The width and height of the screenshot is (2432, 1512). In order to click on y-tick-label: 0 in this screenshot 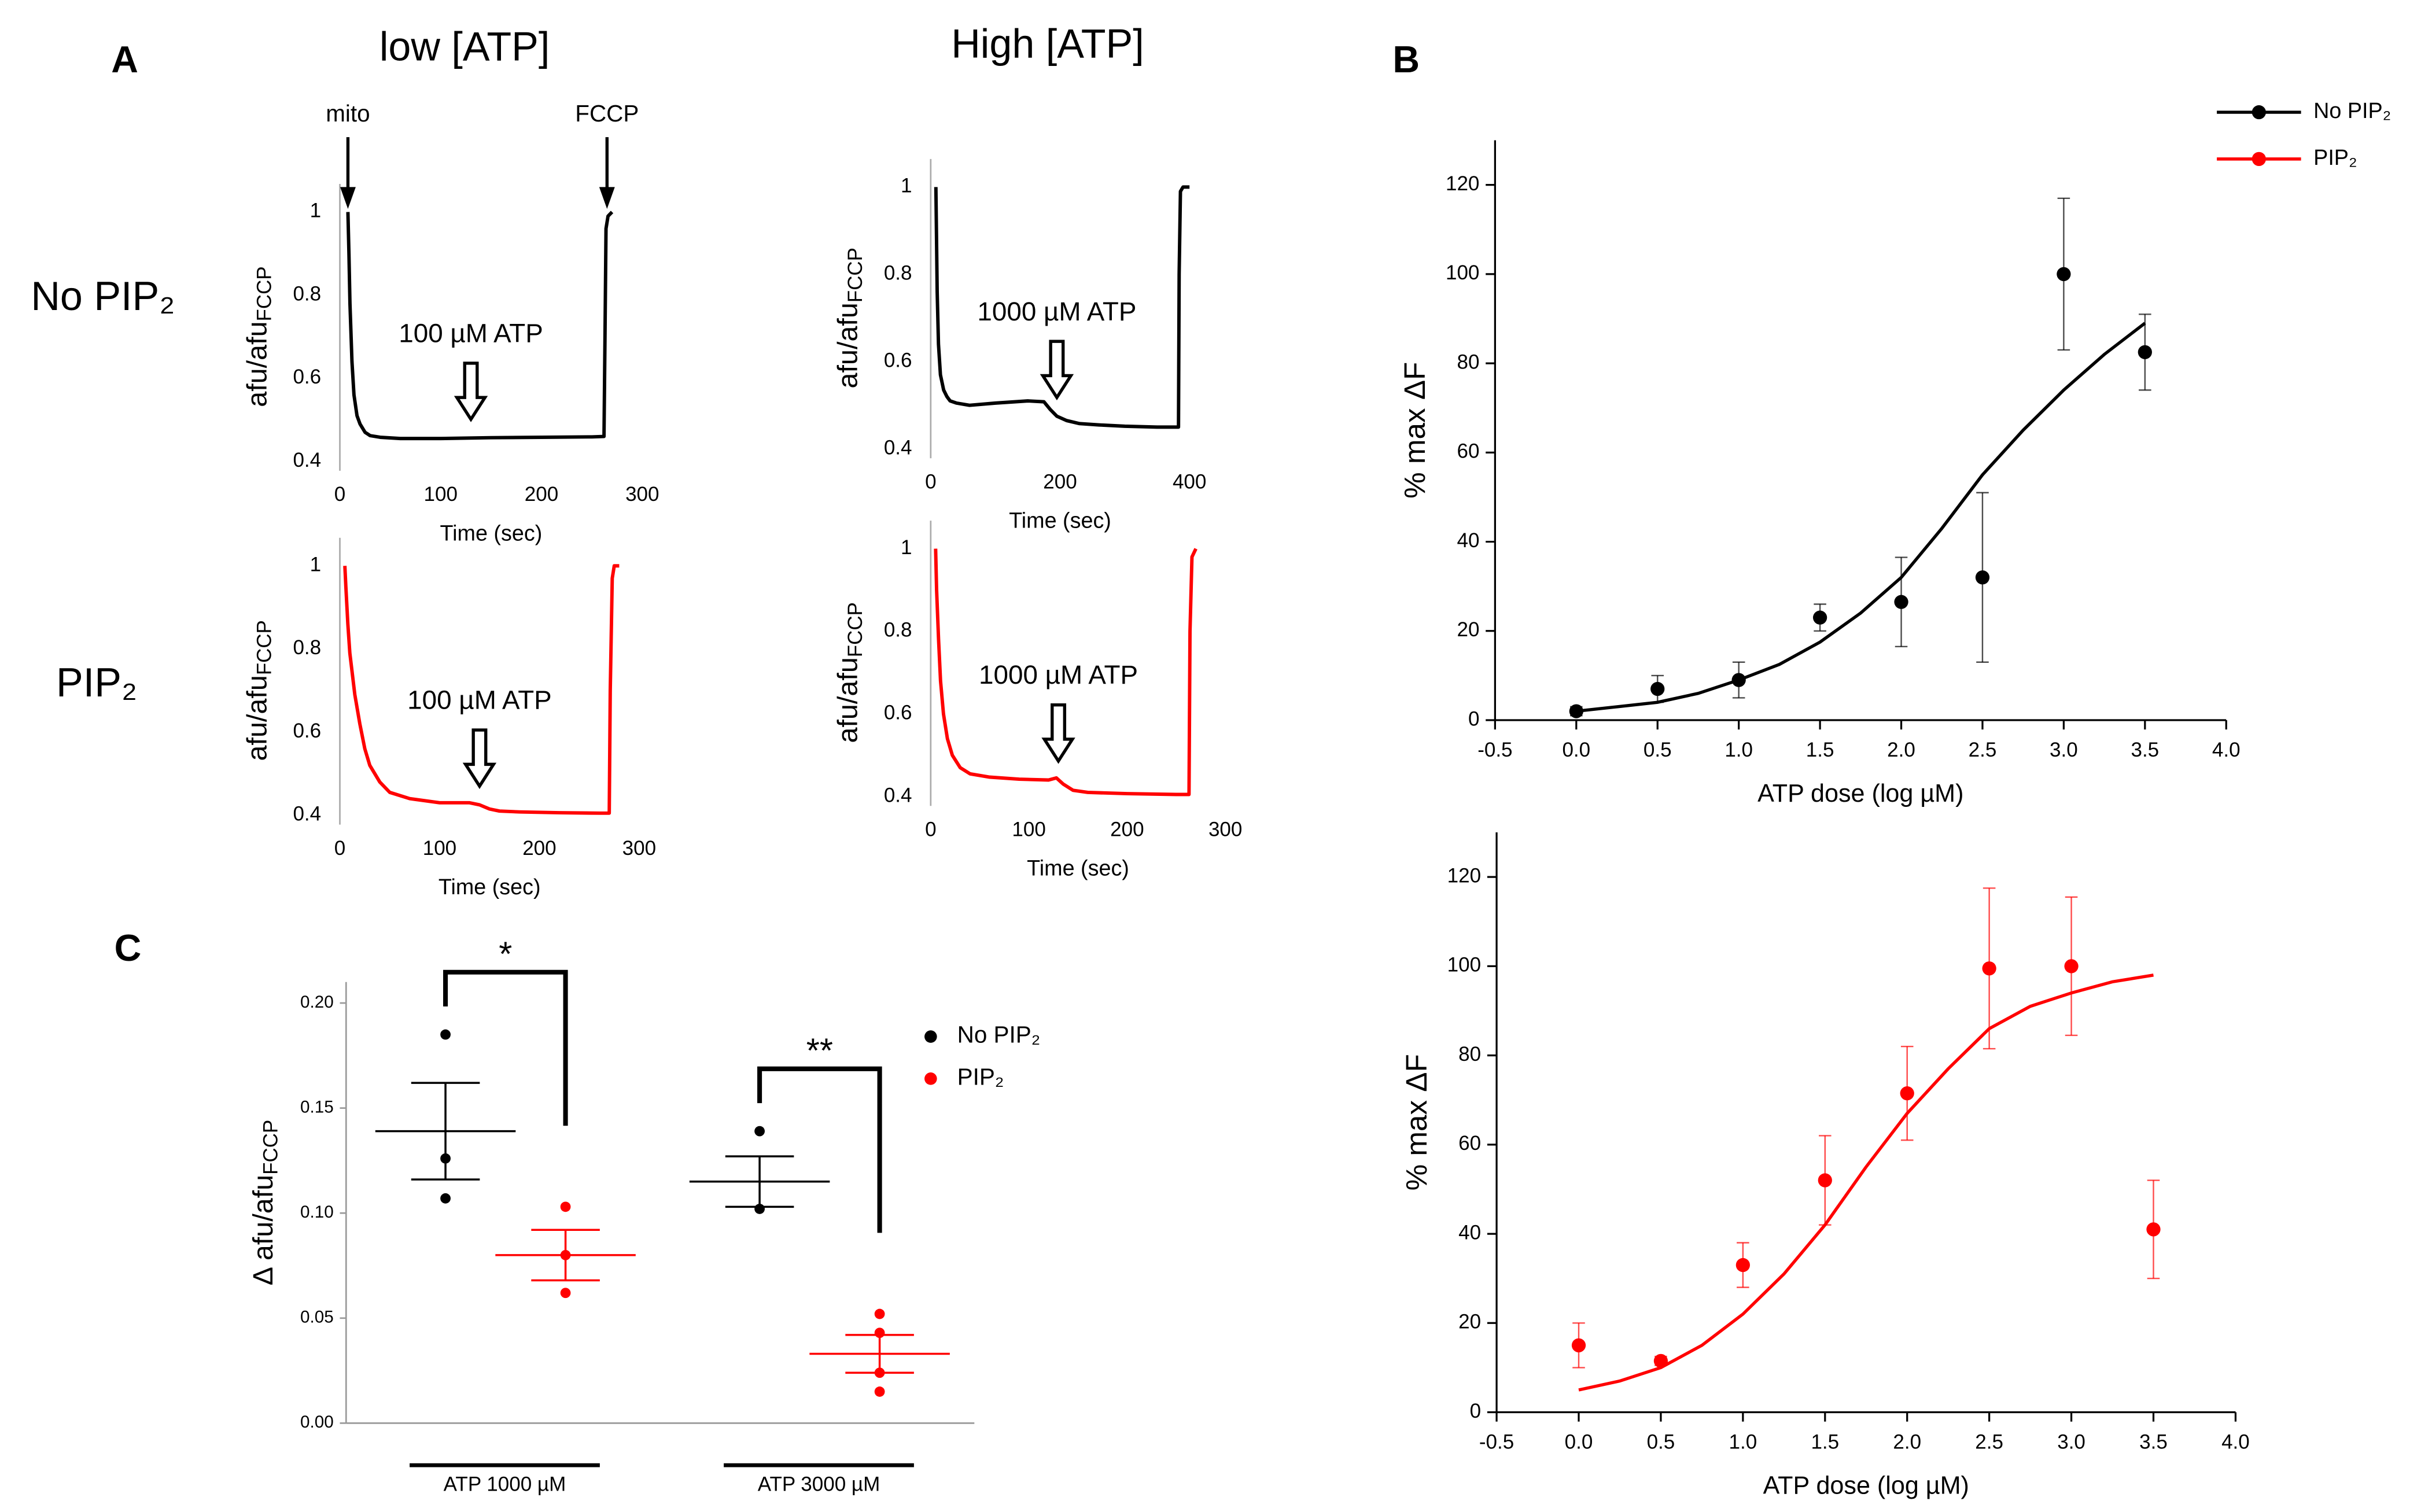, I will do `click(1475, 1411)`.